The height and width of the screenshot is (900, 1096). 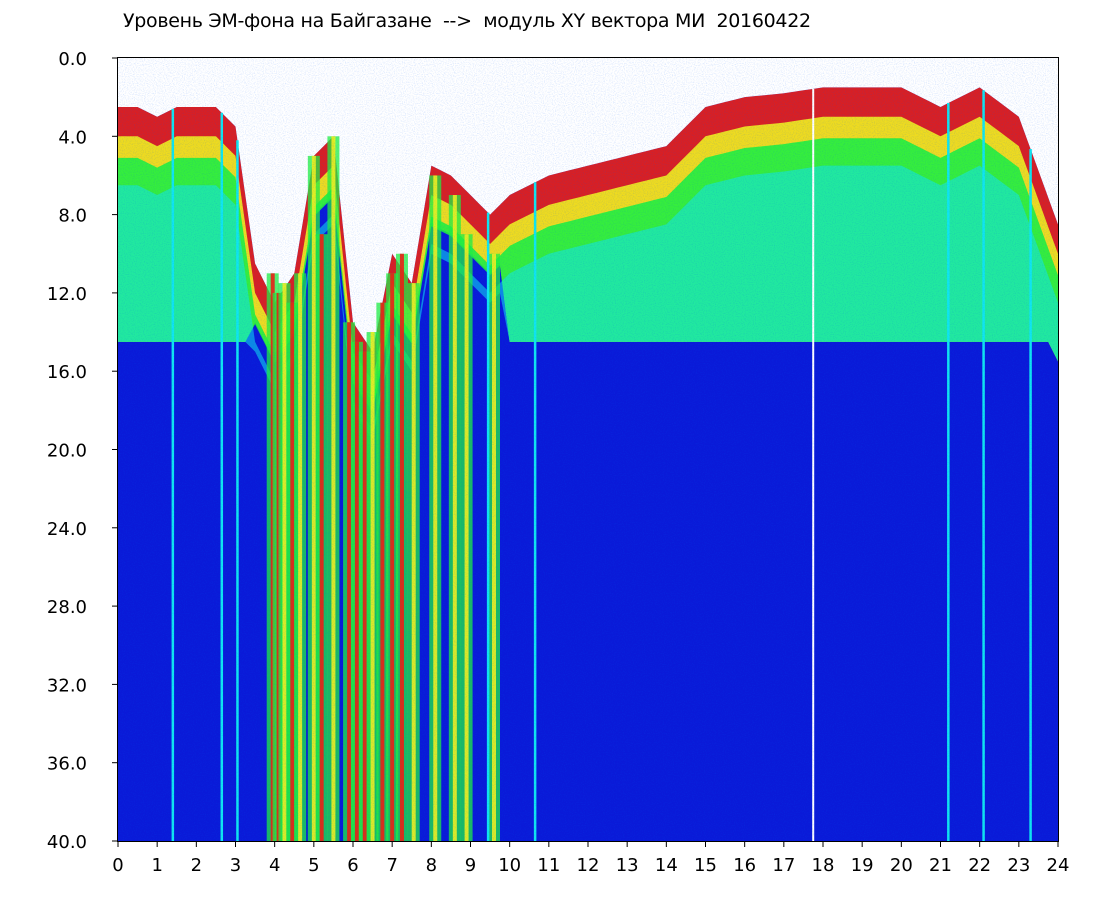 What do you see at coordinates (117, 865) in the screenshot?
I see `x-tick-label: 0` at bounding box center [117, 865].